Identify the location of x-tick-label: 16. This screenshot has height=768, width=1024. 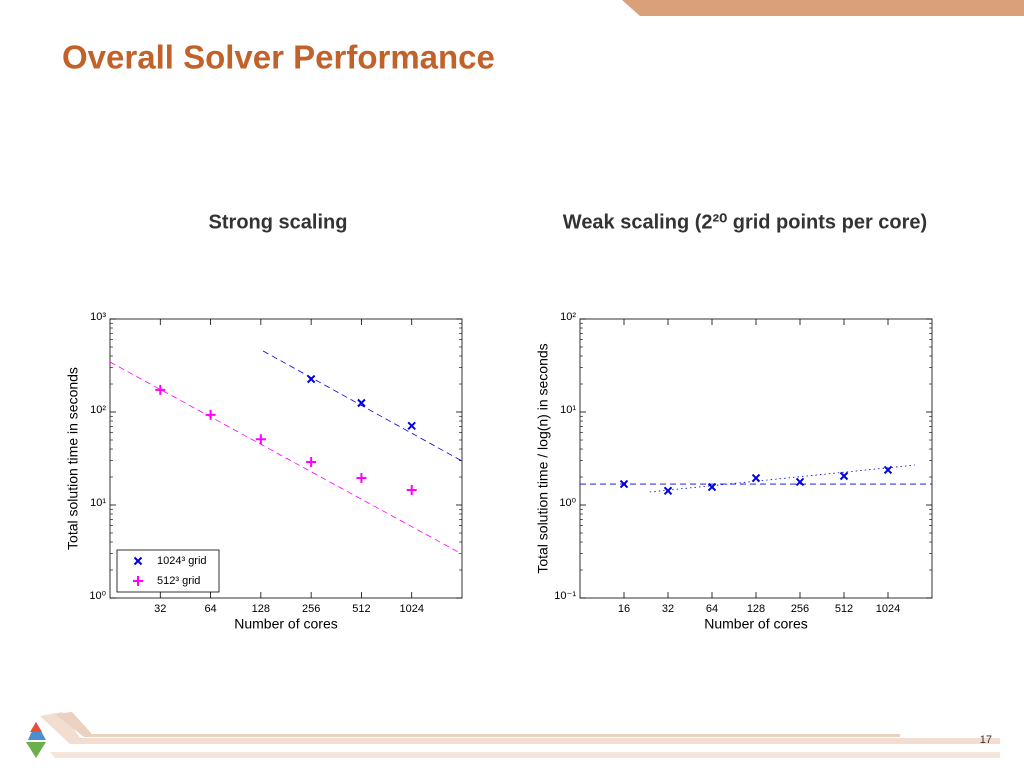
(624, 609).